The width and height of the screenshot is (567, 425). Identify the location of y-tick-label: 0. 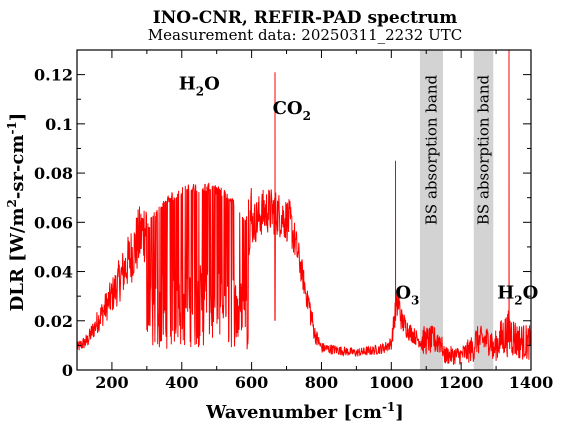
(67, 370).